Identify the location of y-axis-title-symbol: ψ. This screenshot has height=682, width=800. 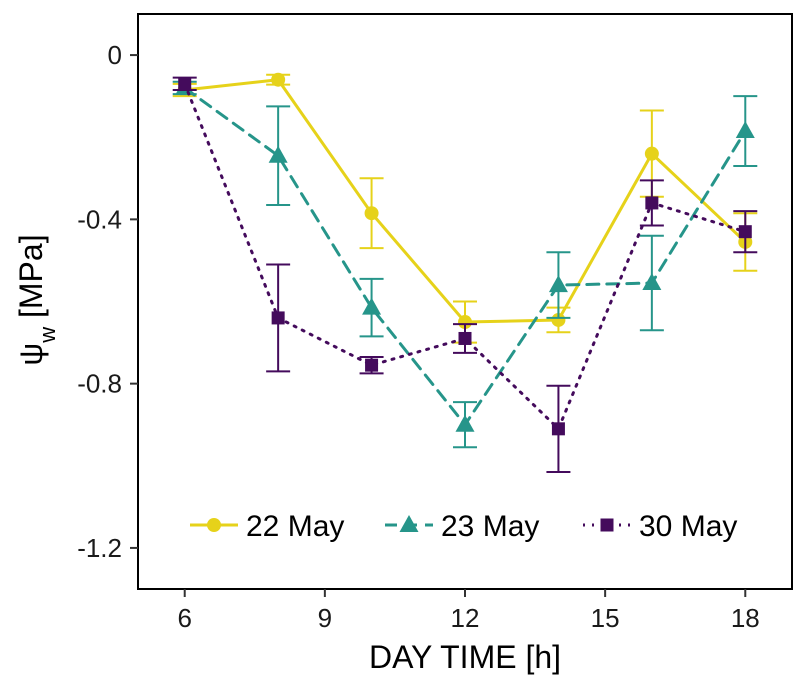
(31, 354).